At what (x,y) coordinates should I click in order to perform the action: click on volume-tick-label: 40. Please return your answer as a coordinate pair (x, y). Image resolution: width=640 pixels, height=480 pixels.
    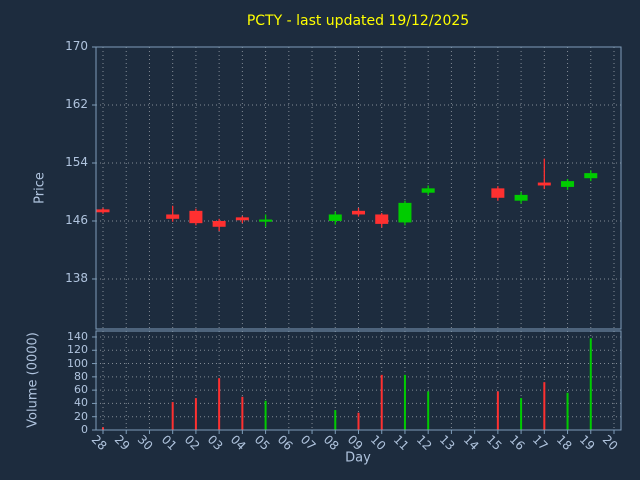
    Looking at the image, I should click on (81, 403).